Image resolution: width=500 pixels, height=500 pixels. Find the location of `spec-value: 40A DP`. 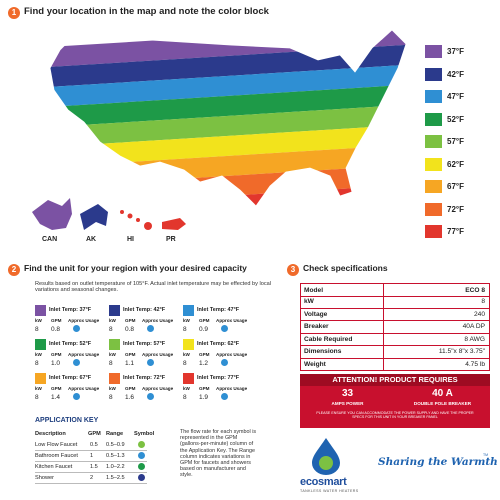

spec-value: 40A DP is located at coordinates (473, 326).